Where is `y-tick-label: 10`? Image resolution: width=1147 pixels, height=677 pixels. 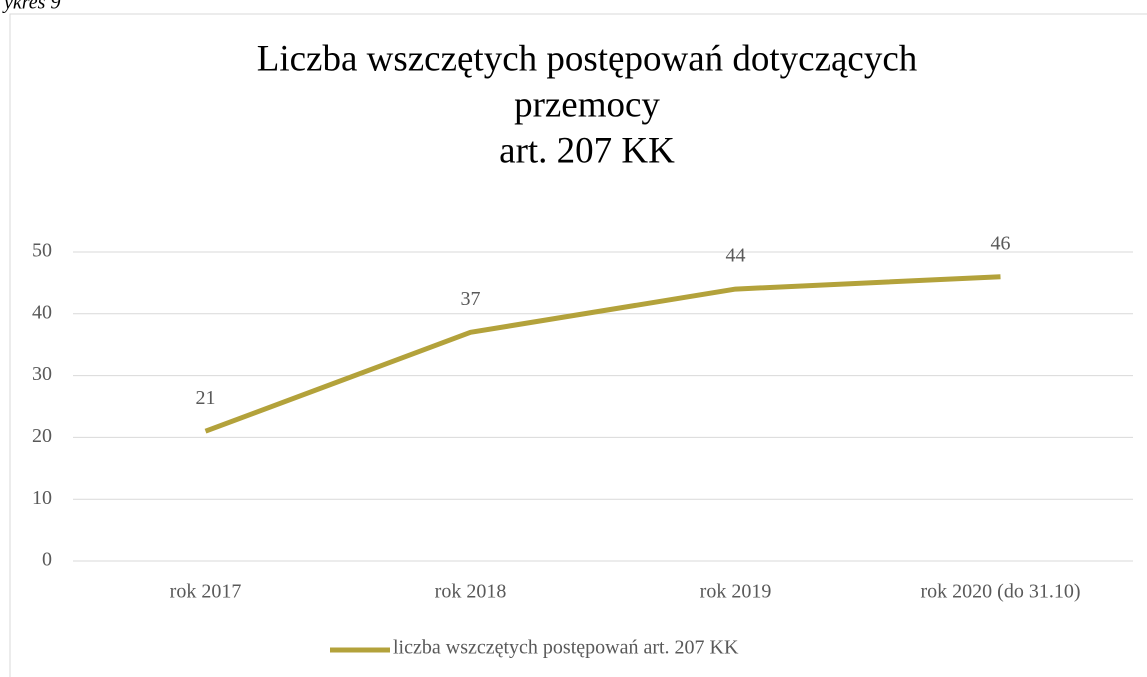
y-tick-label: 10 is located at coordinates (42, 498).